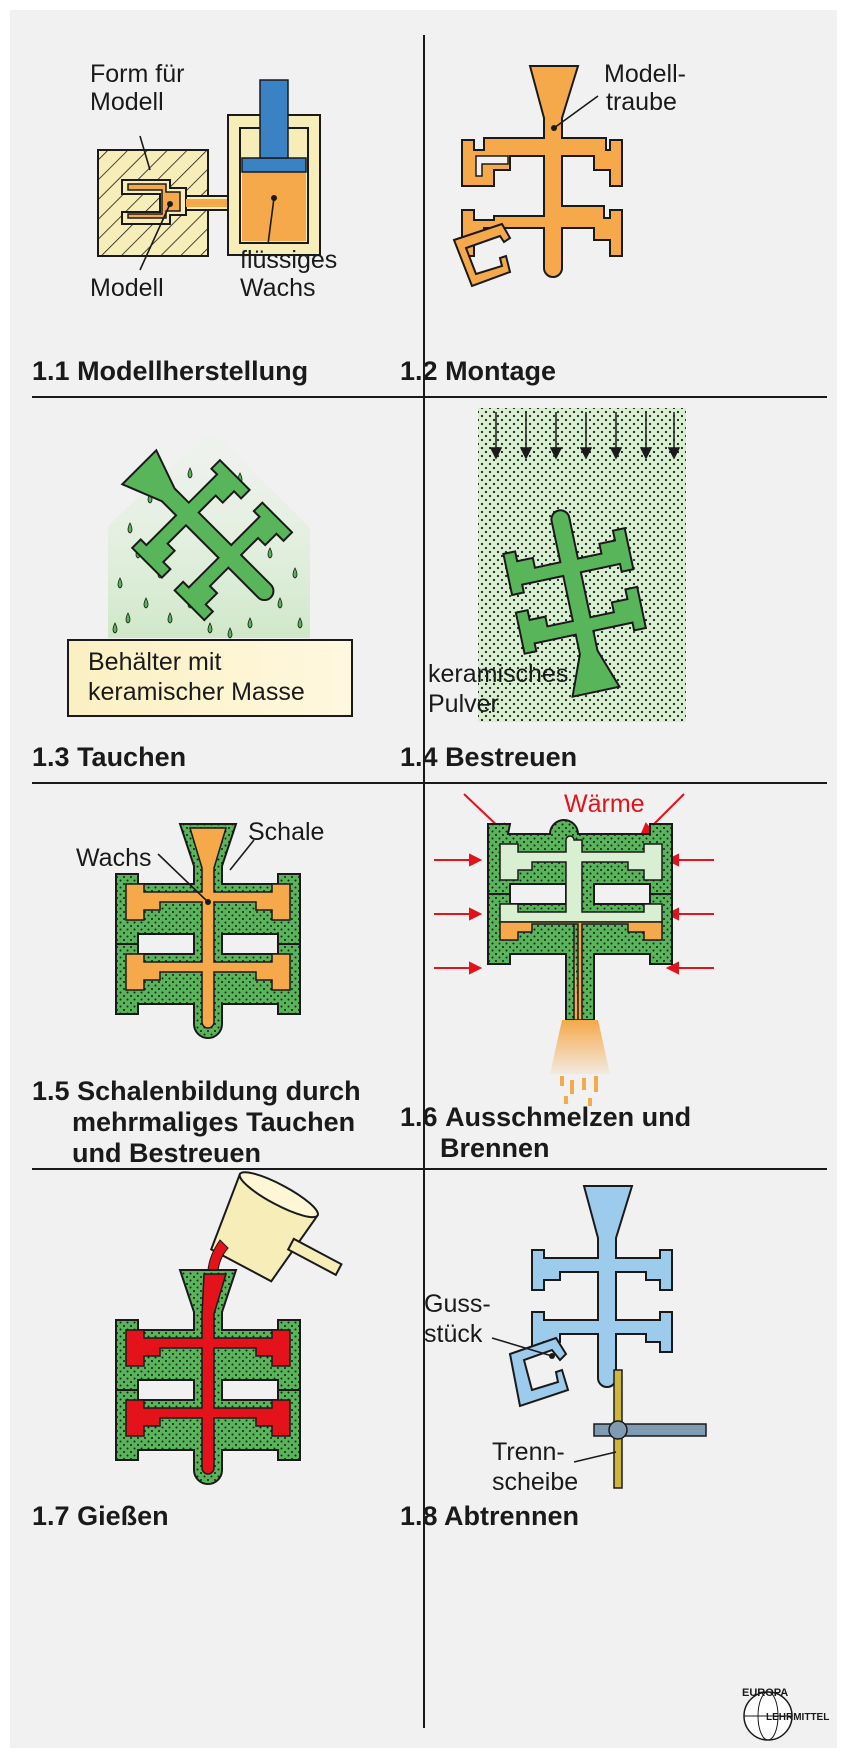 This screenshot has height=1759, width=848. Describe the element at coordinates (277, 288) in the screenshot. I see `label-wax-line2: Wachs` at that location.